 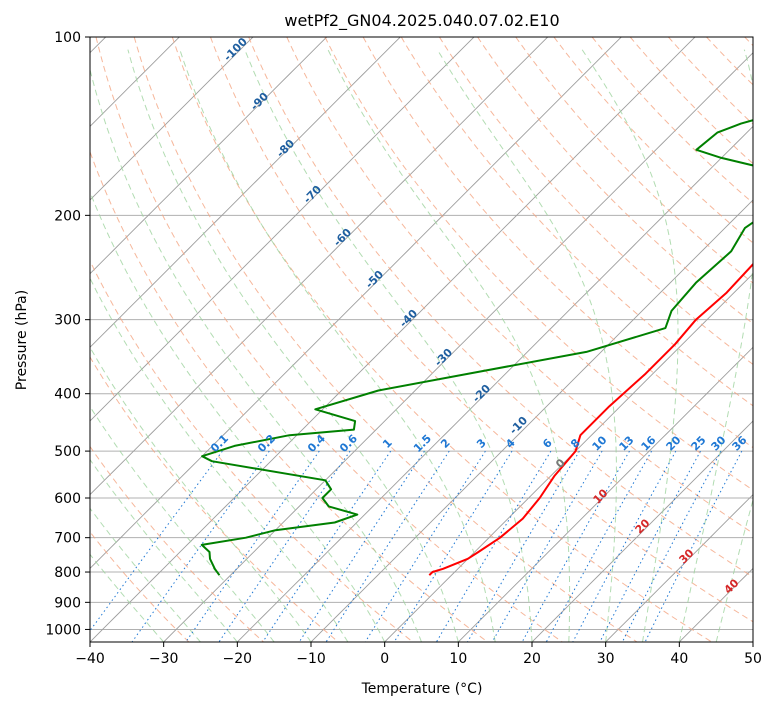 I want to click on y-tick-label: 700, so click(x=67, y=539).